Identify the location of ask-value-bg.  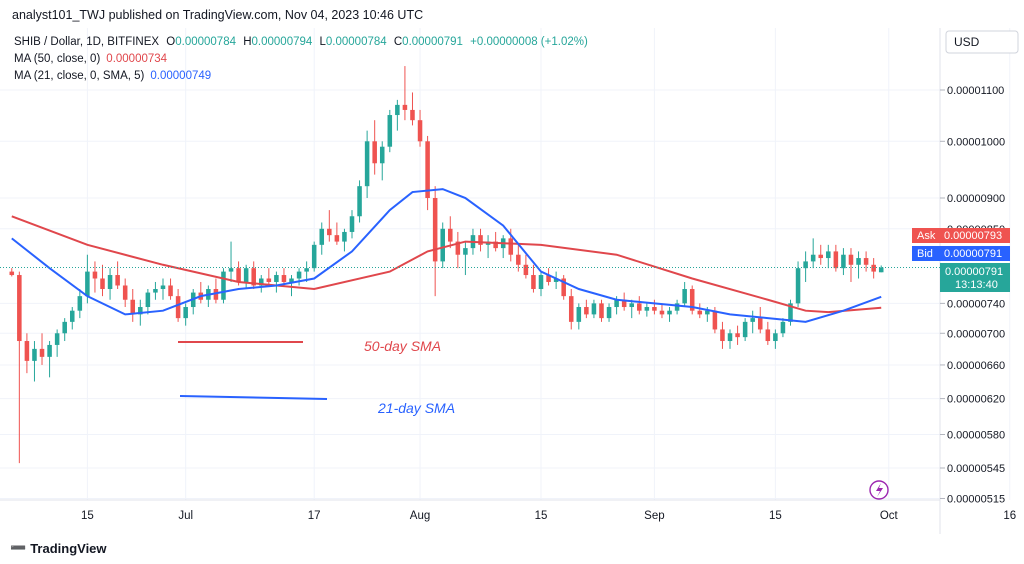
(975, 235).